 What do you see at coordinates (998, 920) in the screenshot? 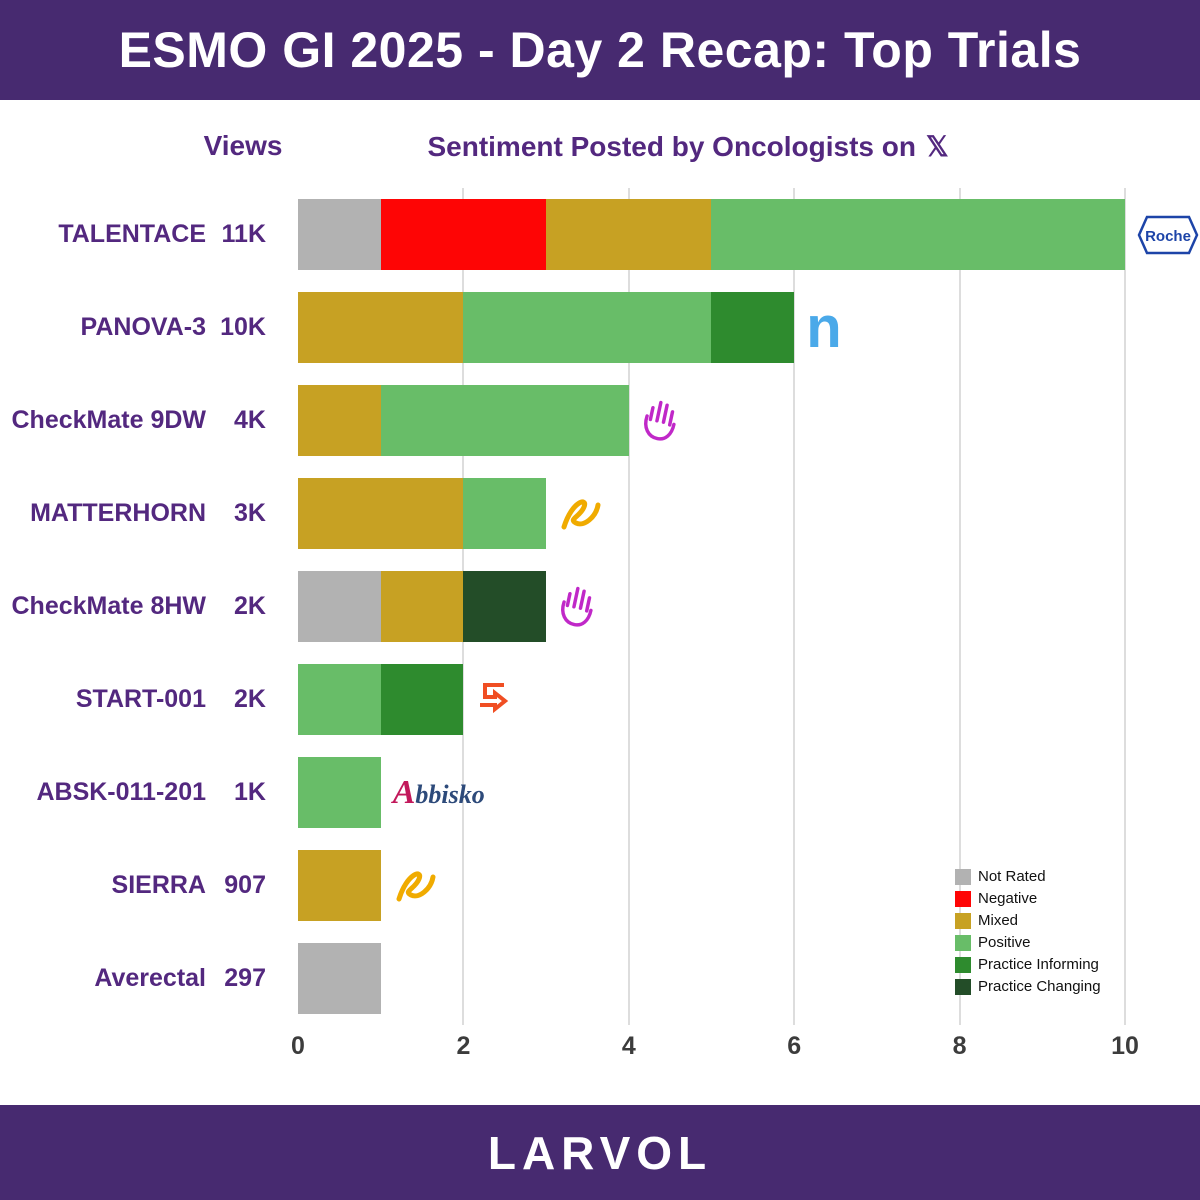
I see `legend-label: Mixed` at bounding box center [998, 920].